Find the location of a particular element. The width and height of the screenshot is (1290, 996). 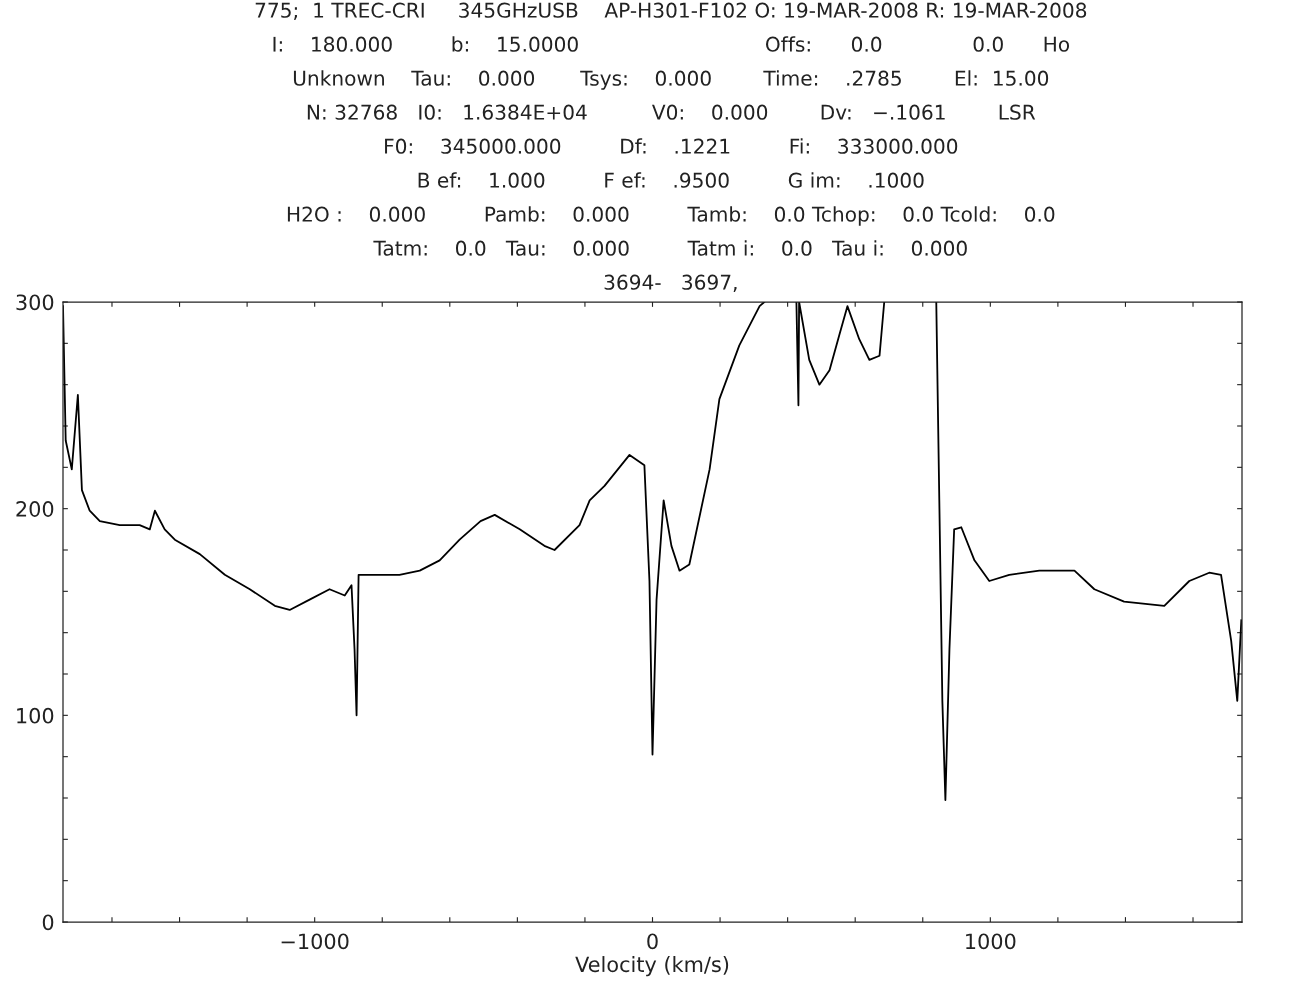

text: Tatm: 0.0 Tau: 0.000 Tatm i: 0.0 Tau i: 0.000 is located at coordinates (670, 248).